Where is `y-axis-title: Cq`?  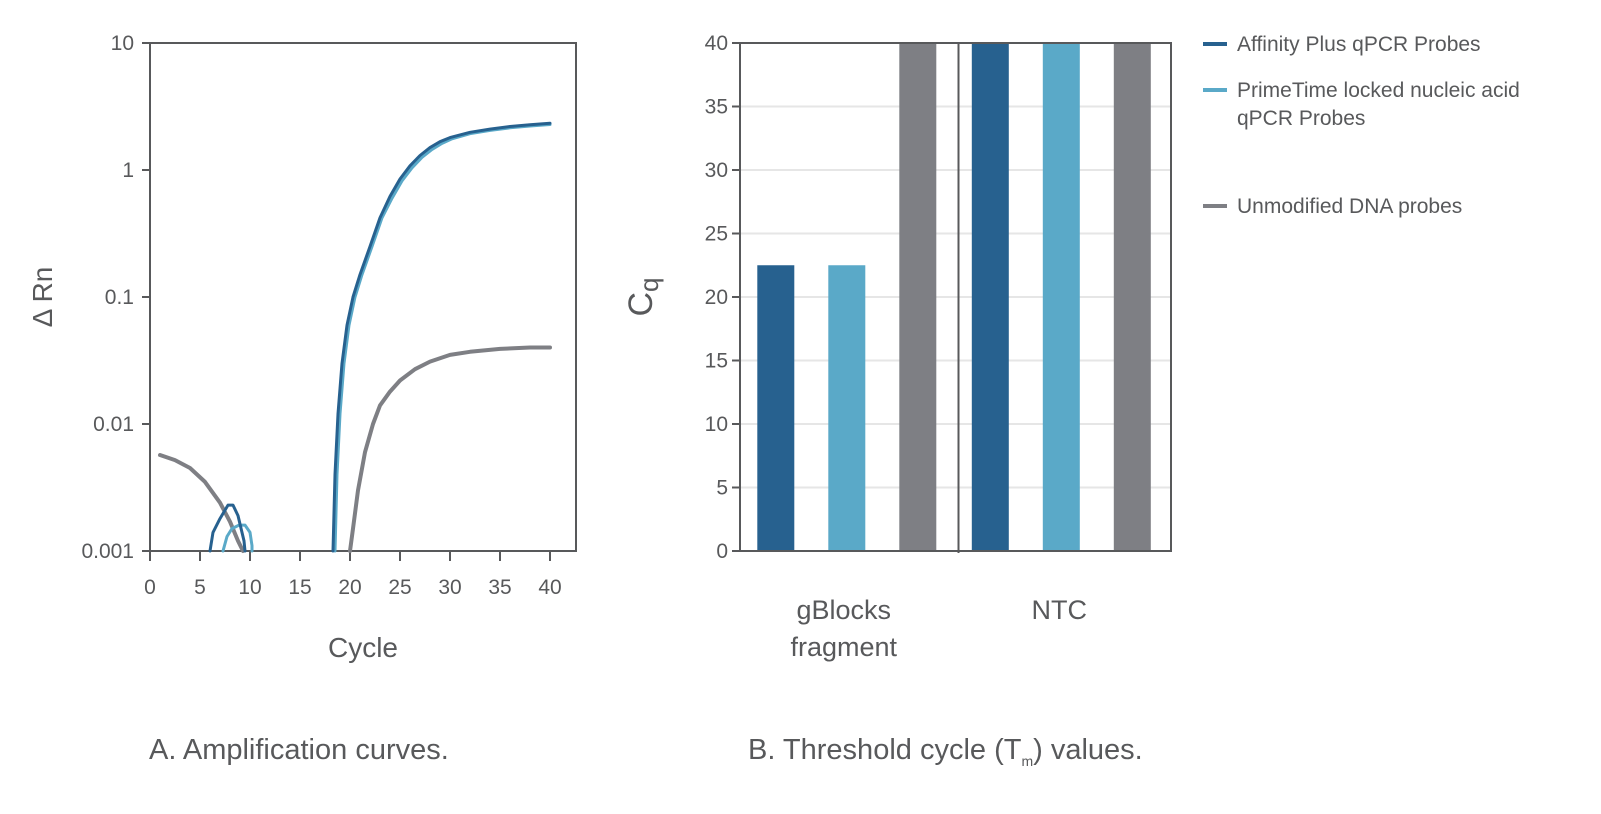 y-axis-title: Cq is located at coordinates (643, 296).